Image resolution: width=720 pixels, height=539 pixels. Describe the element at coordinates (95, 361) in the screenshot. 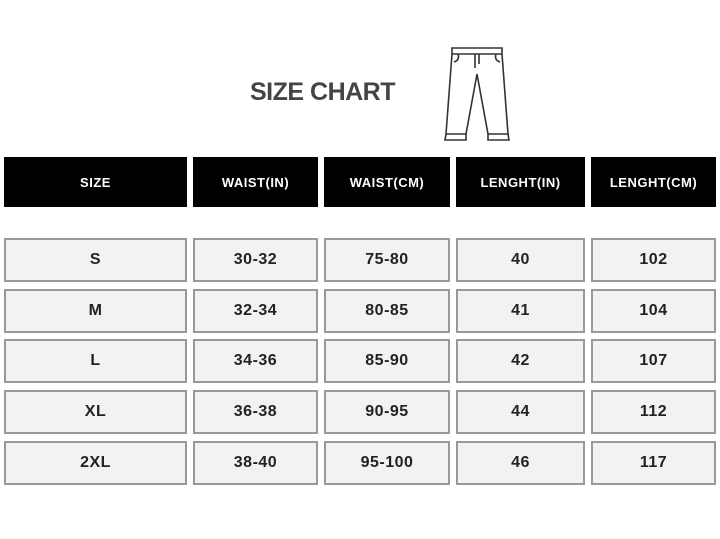

I see `table-cell: L` at that location.